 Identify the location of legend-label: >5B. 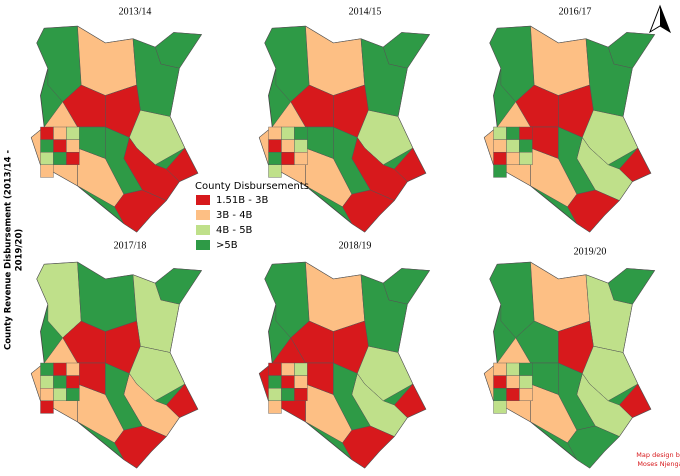
(227, 245).